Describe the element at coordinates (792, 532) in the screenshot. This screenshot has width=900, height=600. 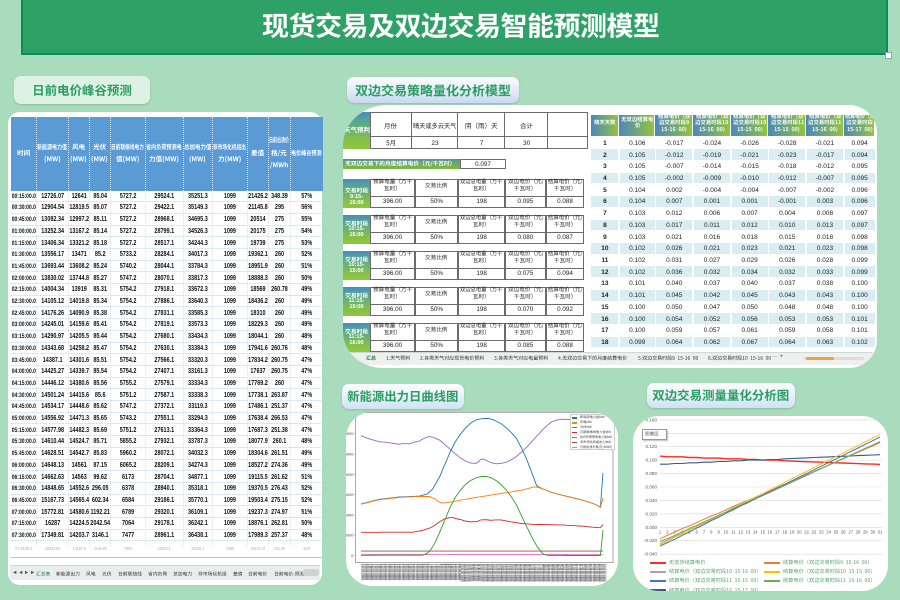
I see `svg-text: 19` at that location.